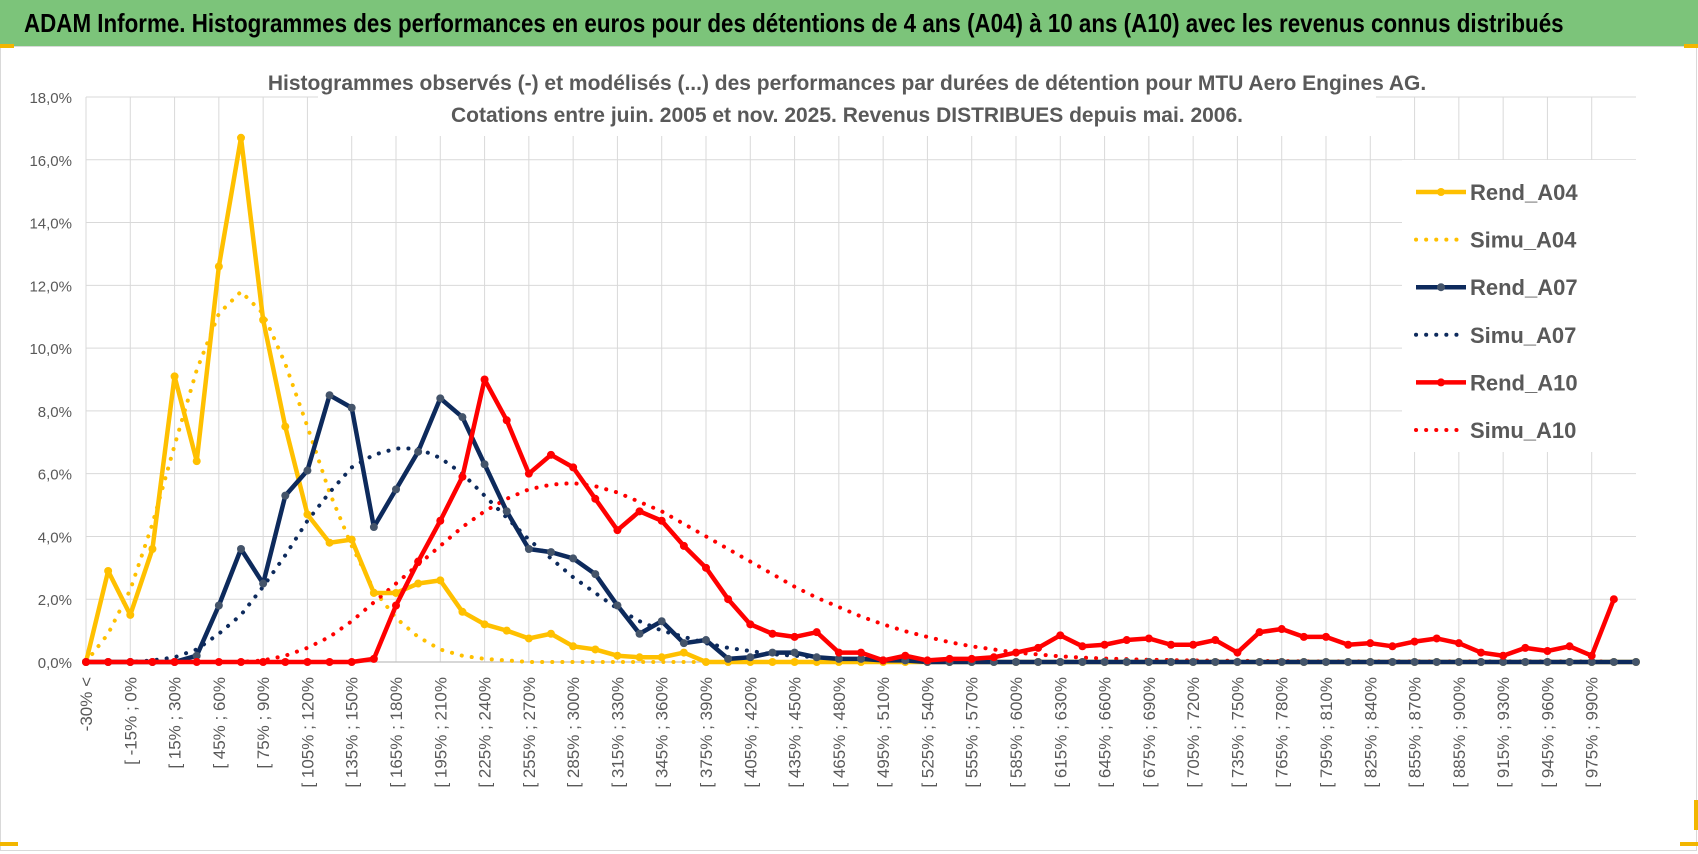 Image resolution: width=1698 pixels, height=854 pixels. What do you see at coordinates (1459, 732) in the screenshot?
I see `x-tick-label: [ 885% ; 900%` at bounding box center [1459, 732].